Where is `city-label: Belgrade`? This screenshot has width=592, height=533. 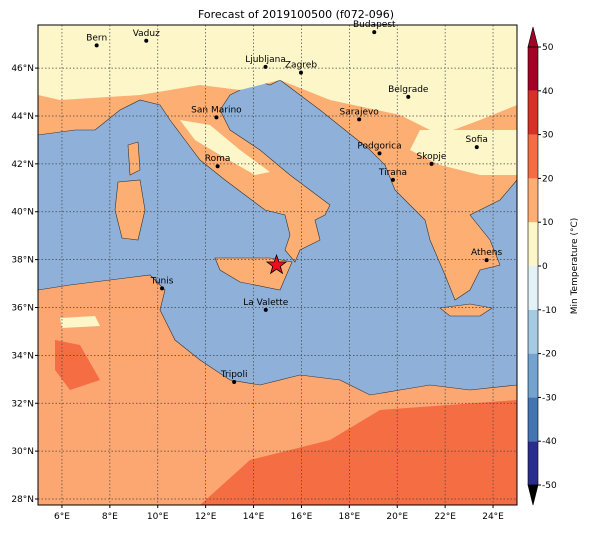 city-label: Belgrade is located at coordinates (408, 90).